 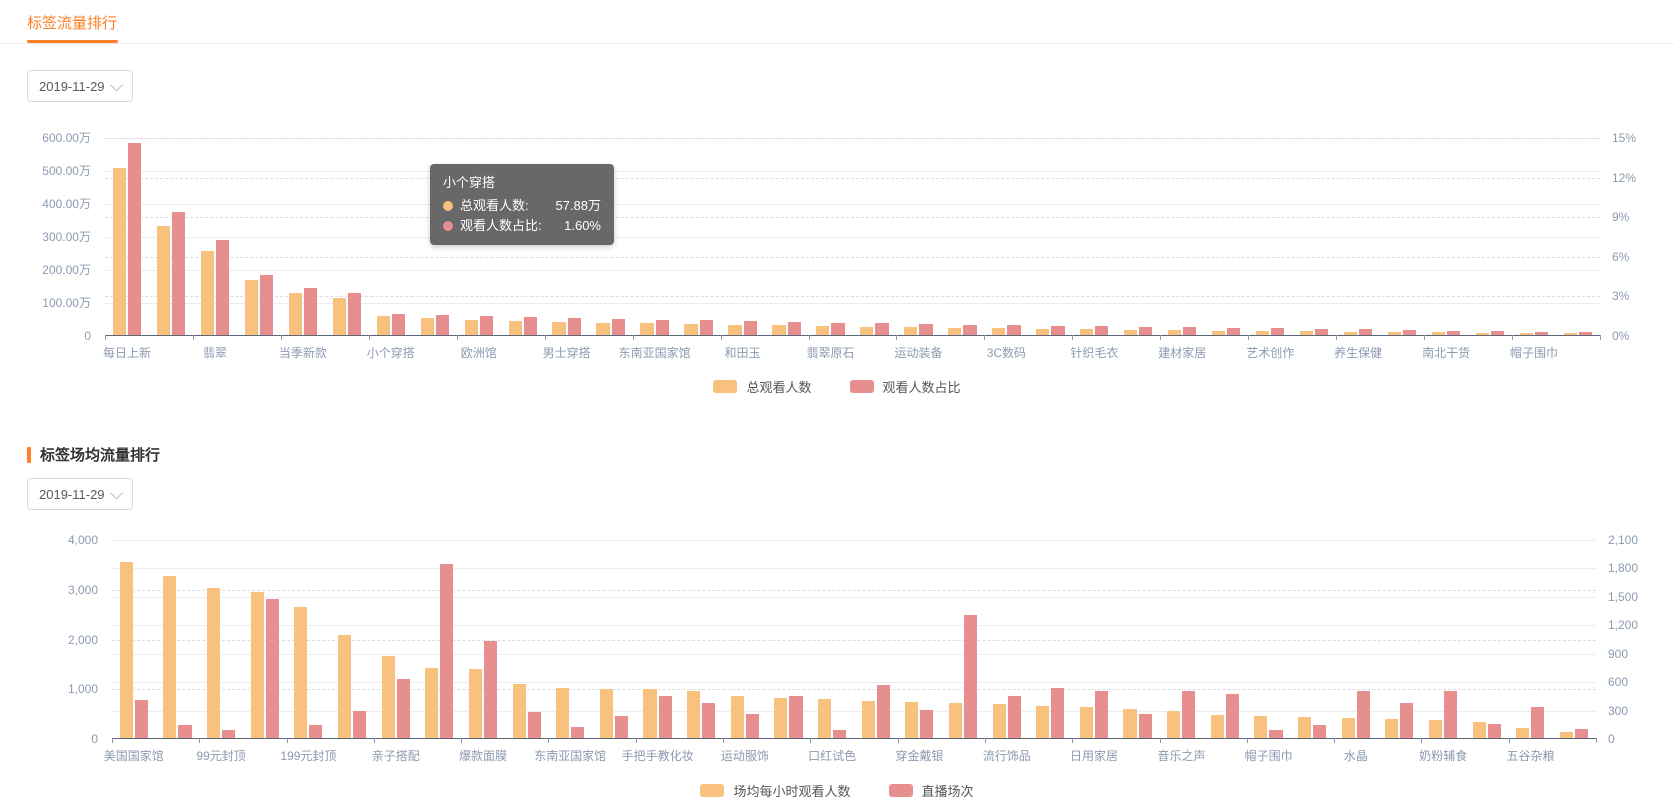 What do you see at coordinates (931, 790) in the screenshot?
I see `legend-item-live-sessions: 直播场次` at bounding box center [931, 790].